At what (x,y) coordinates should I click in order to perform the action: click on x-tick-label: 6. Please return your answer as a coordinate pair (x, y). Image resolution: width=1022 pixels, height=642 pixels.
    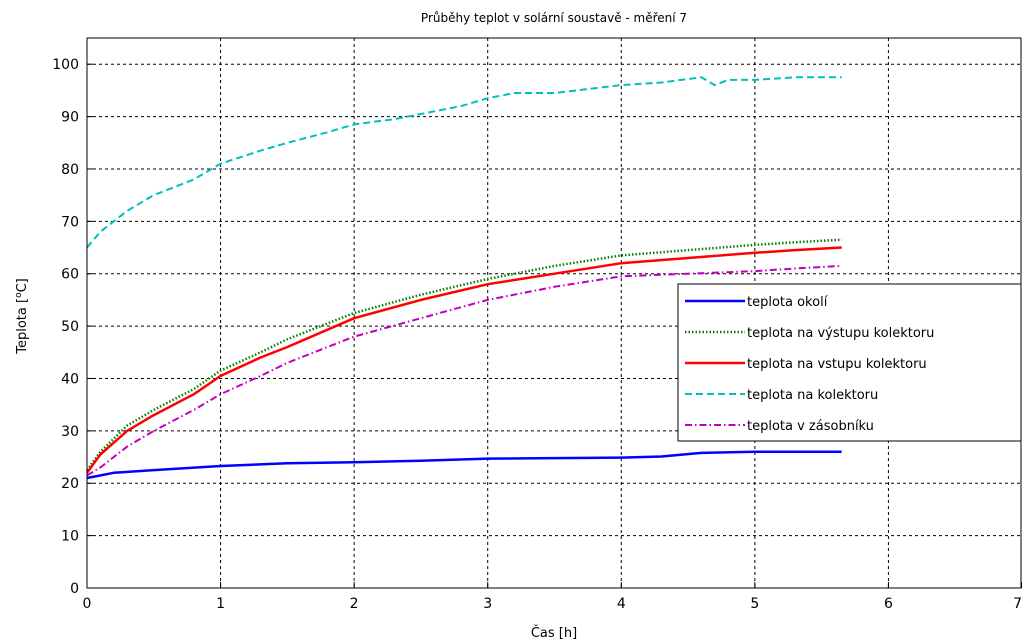
    Looking at the image, I should click on (888, 604).